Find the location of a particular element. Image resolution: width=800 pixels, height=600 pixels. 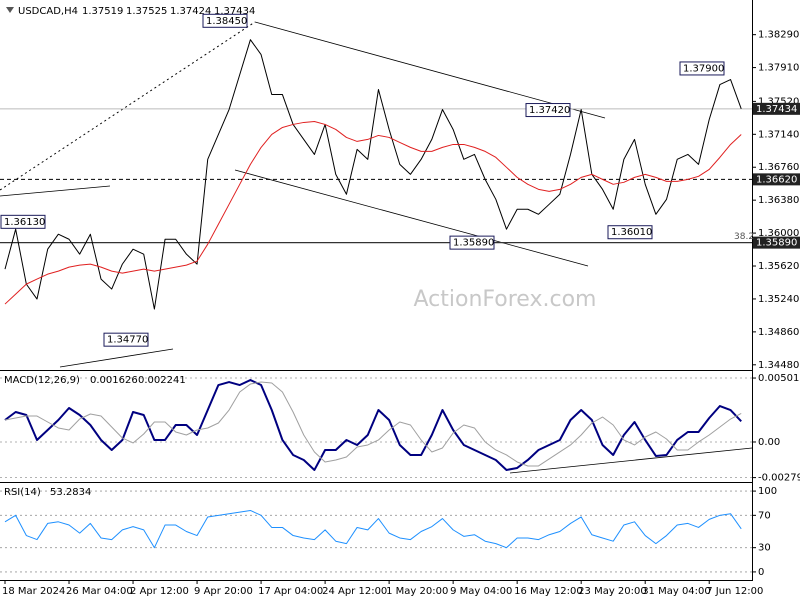

panel-title: MACD(12,26,9) is located at coordinates (42, 380).